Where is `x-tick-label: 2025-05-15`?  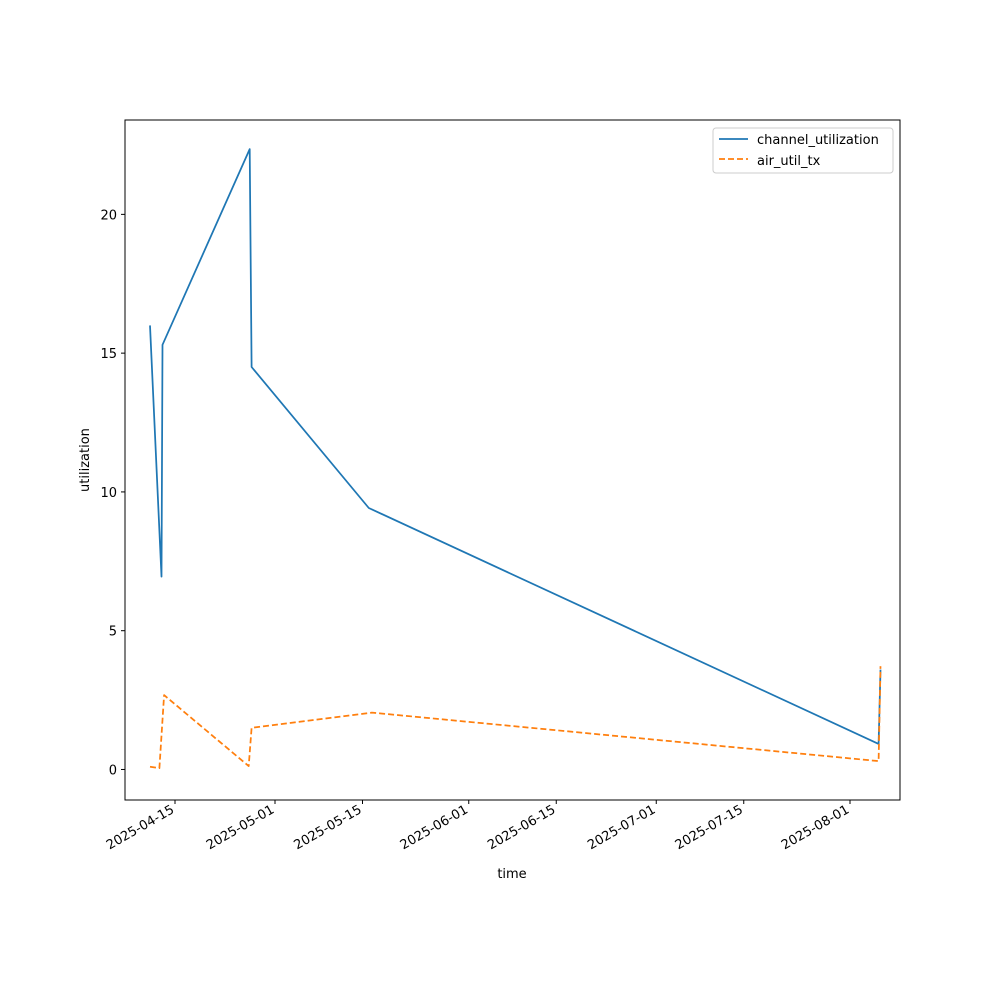 x-tick-label: 2025-05-15 is located at coordinates (328, 827).